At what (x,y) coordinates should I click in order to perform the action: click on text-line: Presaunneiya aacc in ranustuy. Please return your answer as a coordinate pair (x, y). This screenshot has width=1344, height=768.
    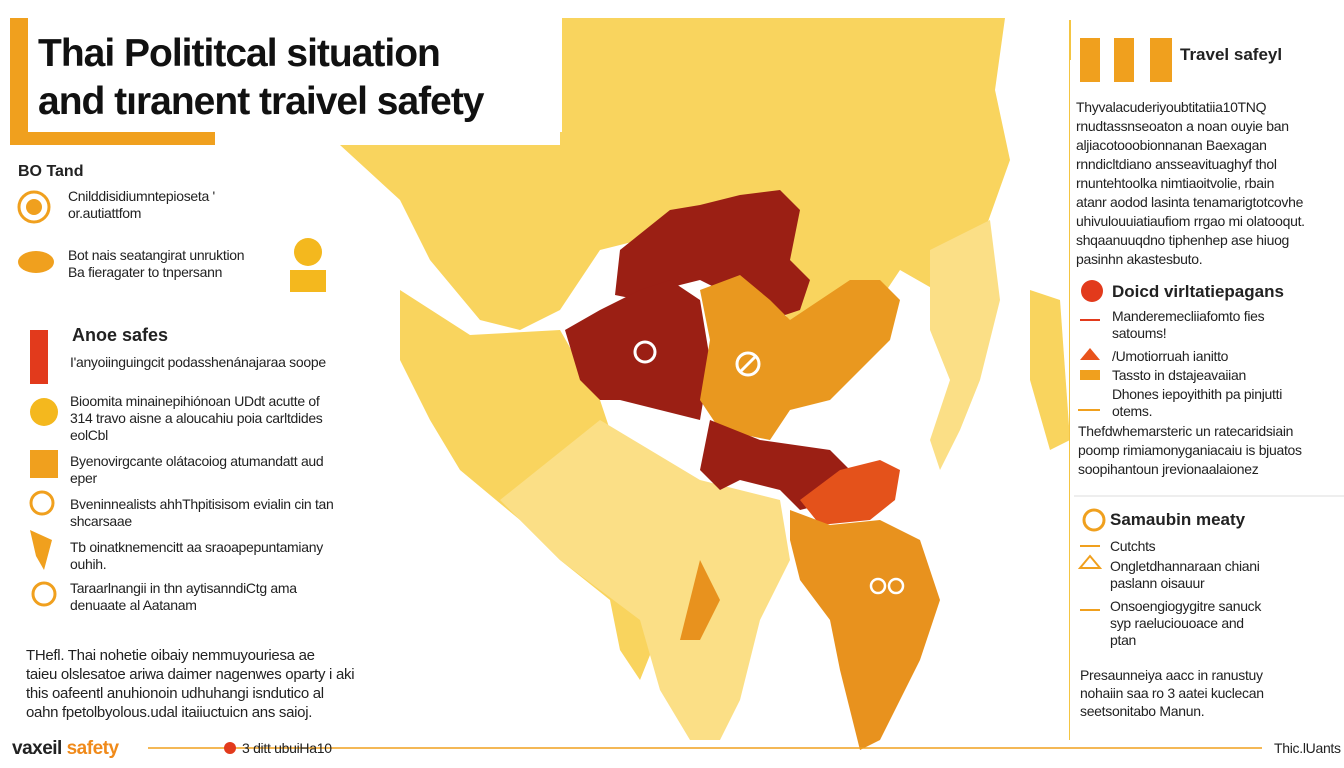
    Looking at the image, I should click on (1171, 675).